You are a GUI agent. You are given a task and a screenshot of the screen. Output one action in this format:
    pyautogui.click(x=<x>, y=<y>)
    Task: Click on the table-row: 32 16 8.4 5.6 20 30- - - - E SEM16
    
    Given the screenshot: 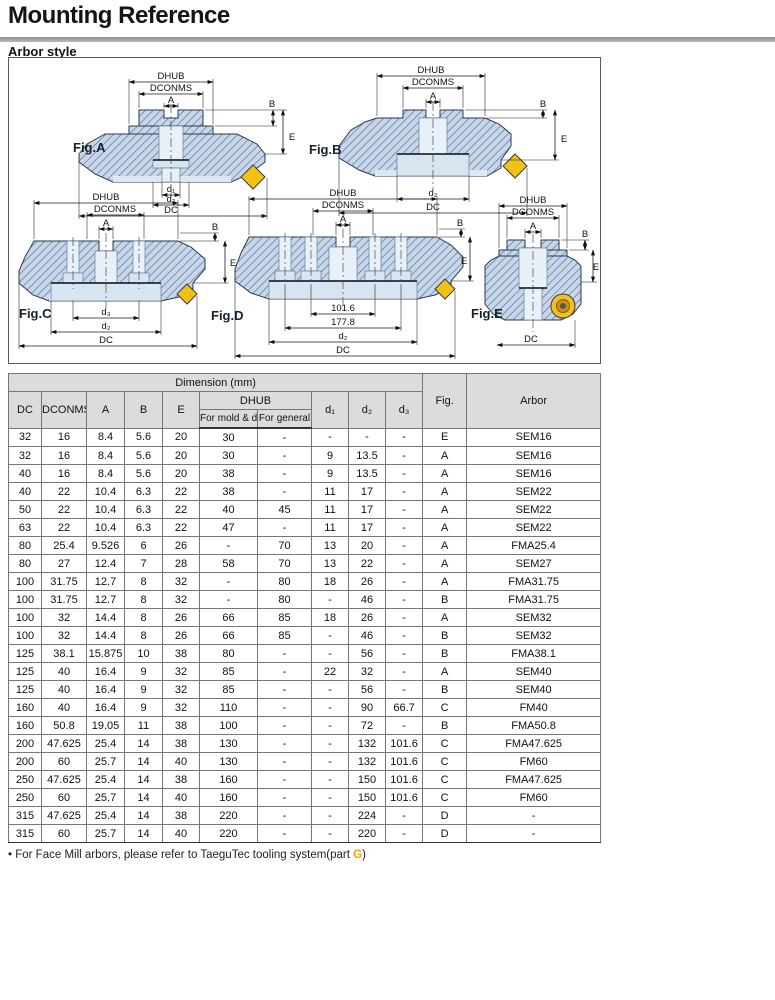 What is the action you would take?
    pyautogui.click(x=305, y=437)
    